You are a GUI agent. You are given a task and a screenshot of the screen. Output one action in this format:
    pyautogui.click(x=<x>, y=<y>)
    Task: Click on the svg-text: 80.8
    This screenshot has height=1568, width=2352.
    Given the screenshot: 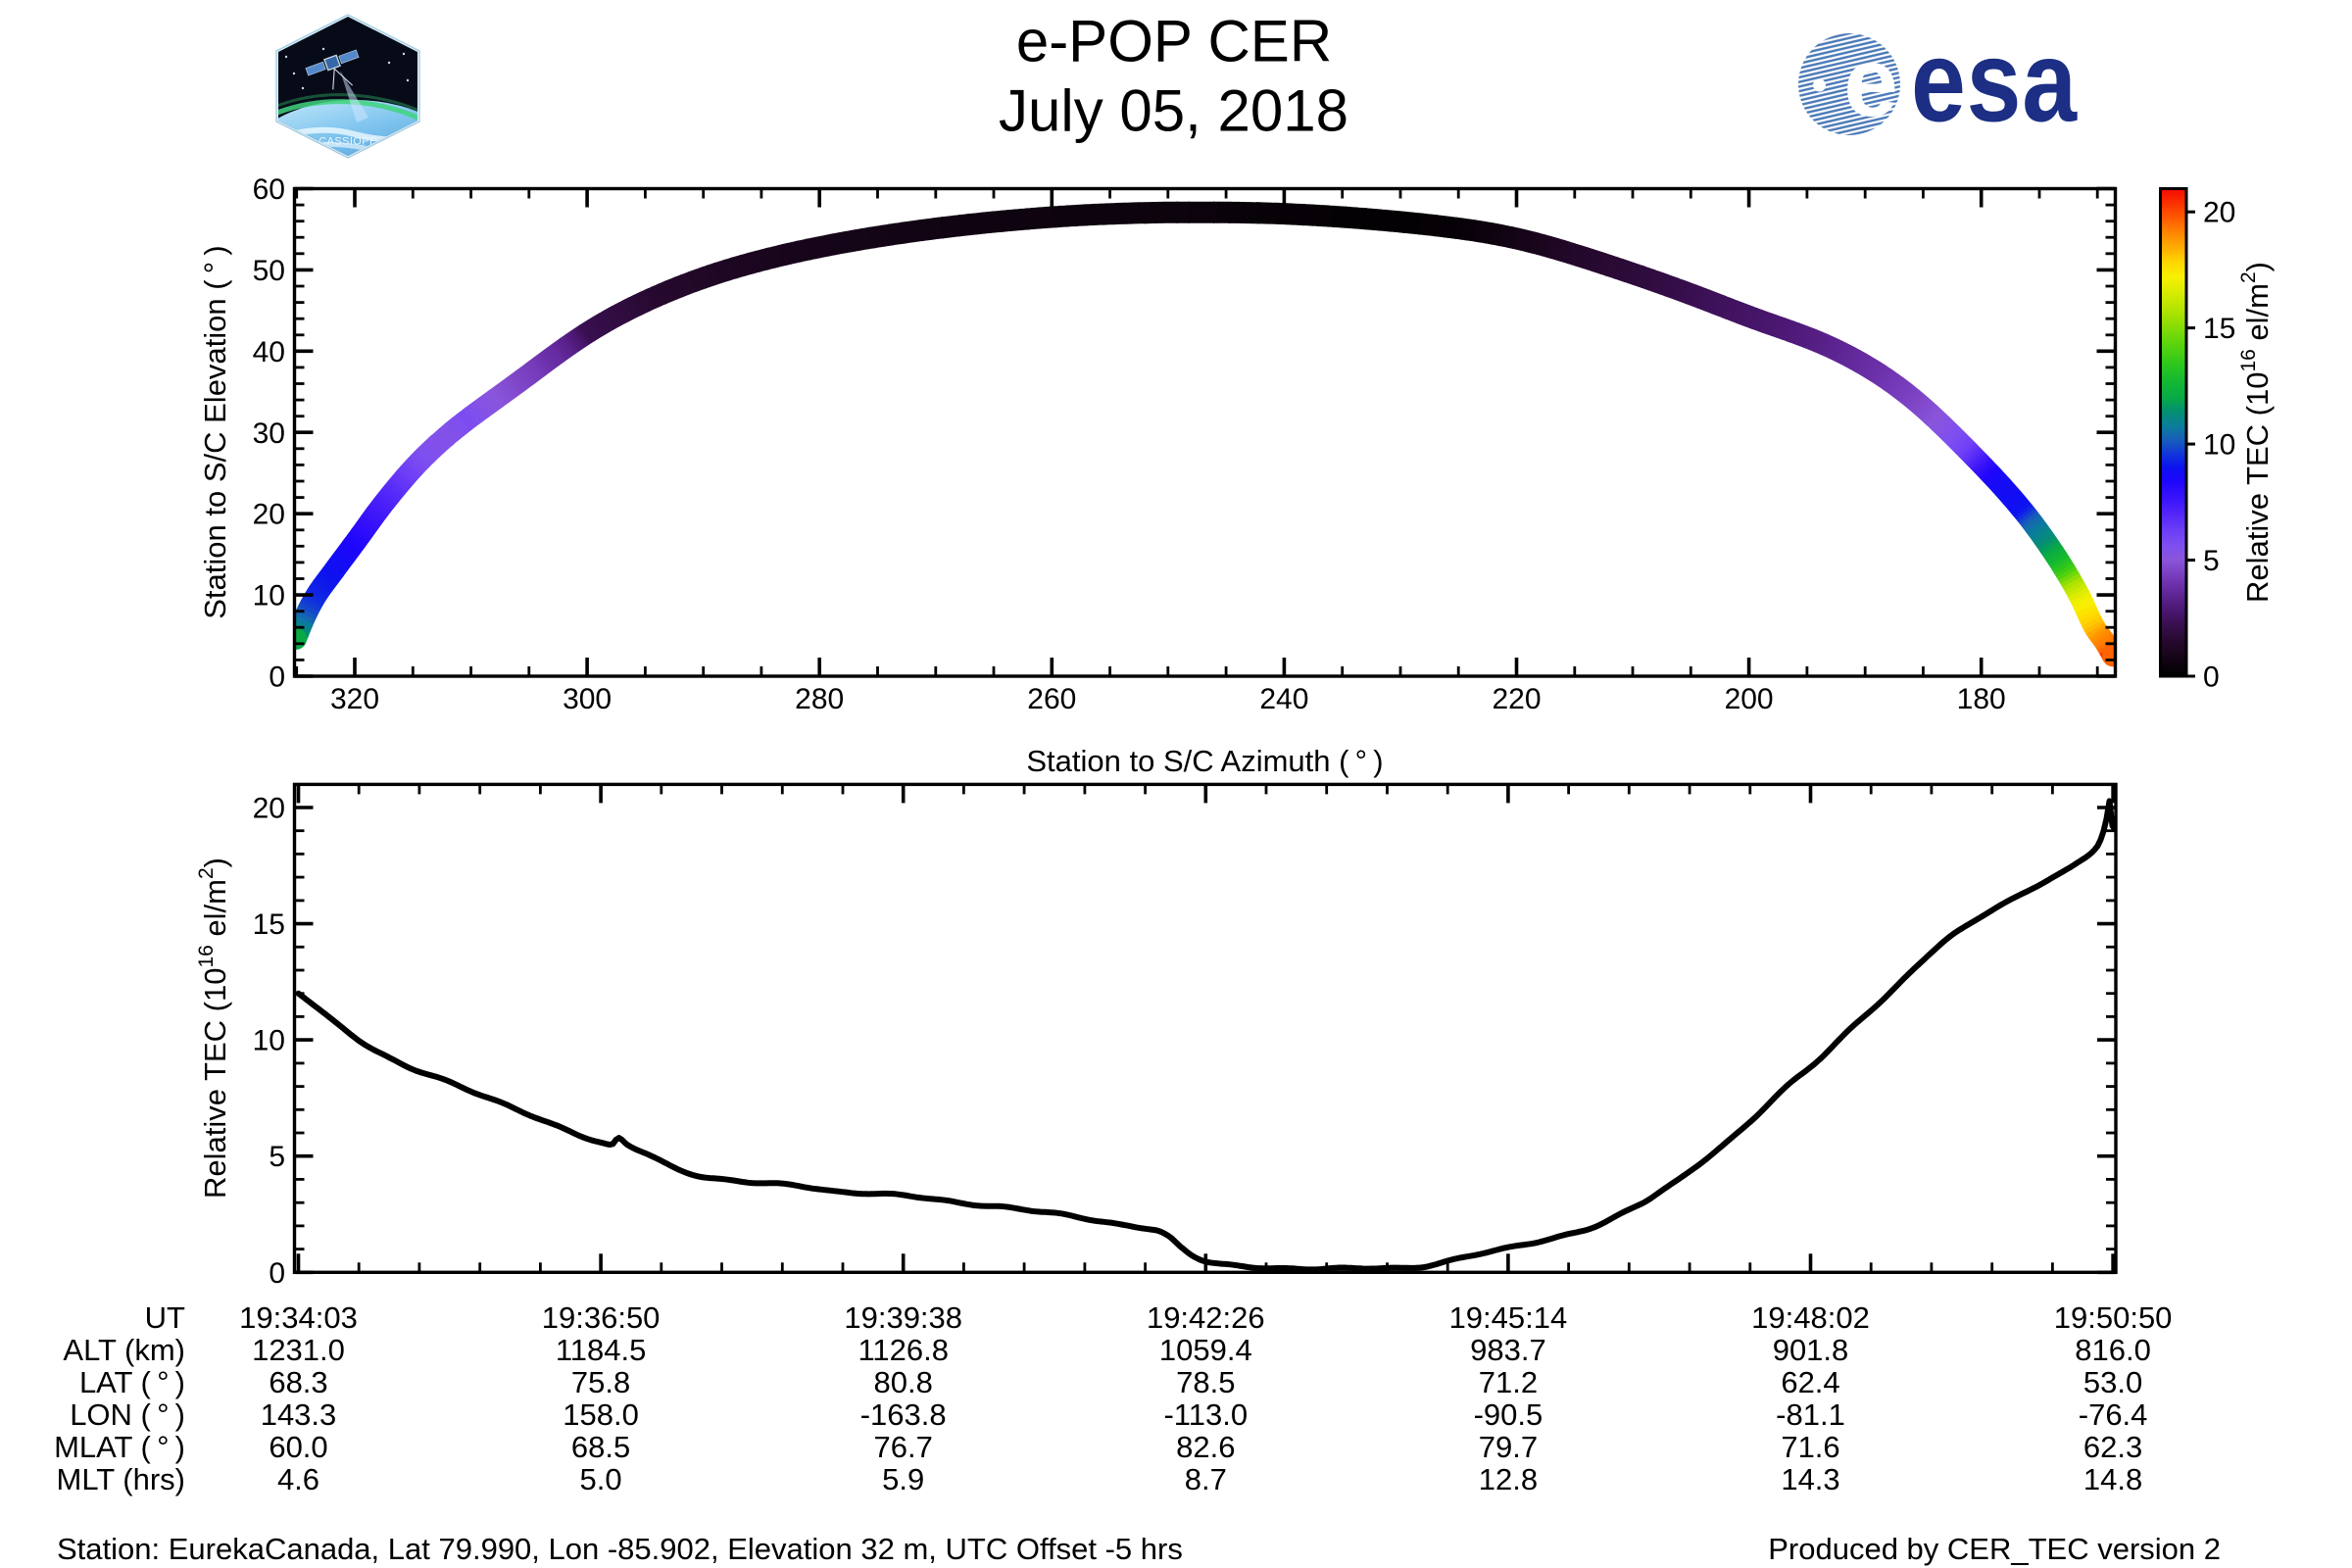 What is the action you would take?
    pyautogui.click(x=903, y=1382)
    